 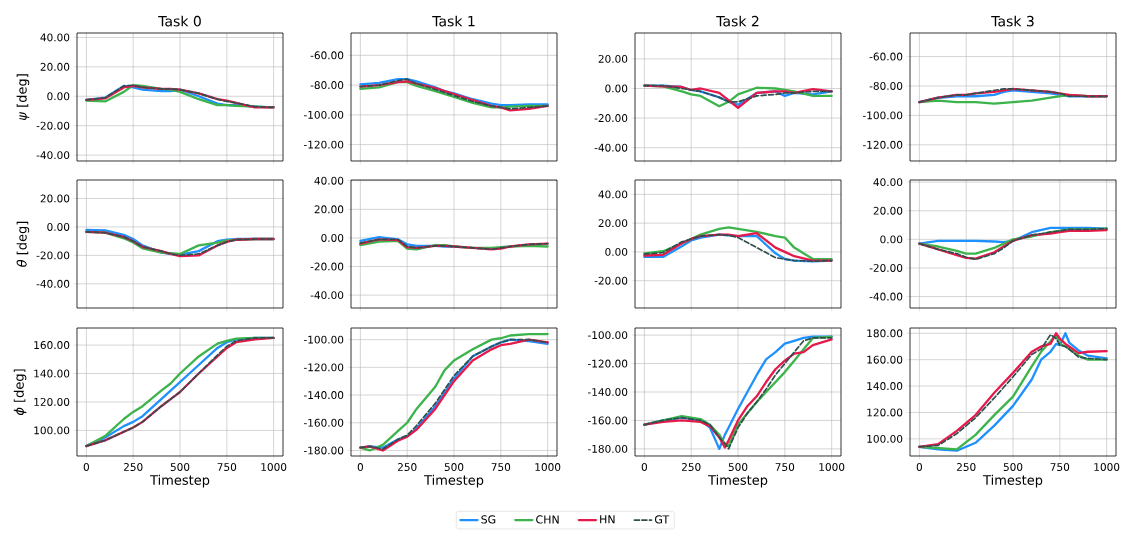 I want to click on y-axis-title: ψ [deg], so click(x=23, y=97).